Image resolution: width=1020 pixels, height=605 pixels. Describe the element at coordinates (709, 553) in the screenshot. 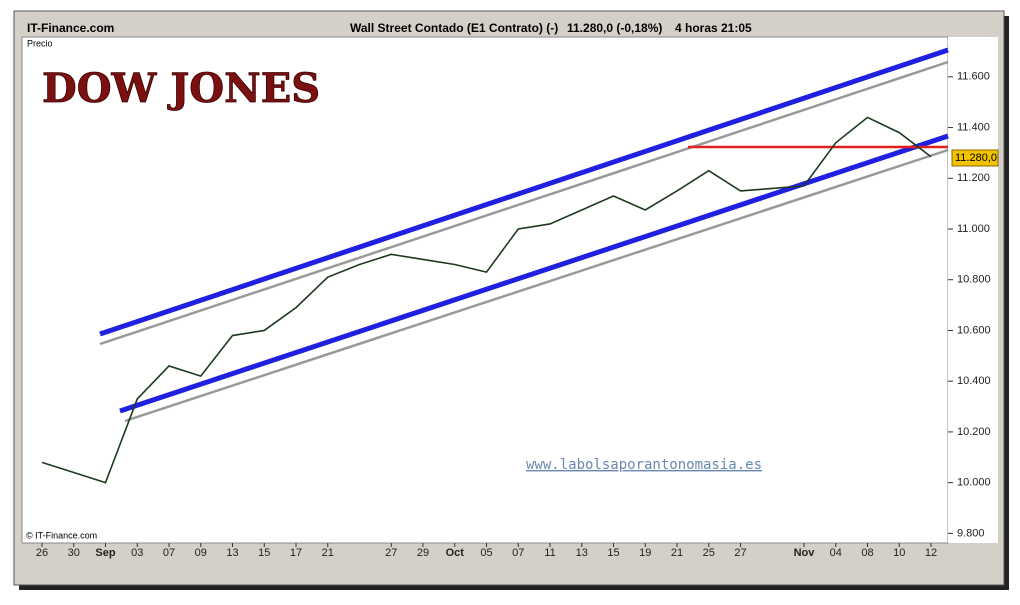

I see `x-tick-label: 25` at that location.